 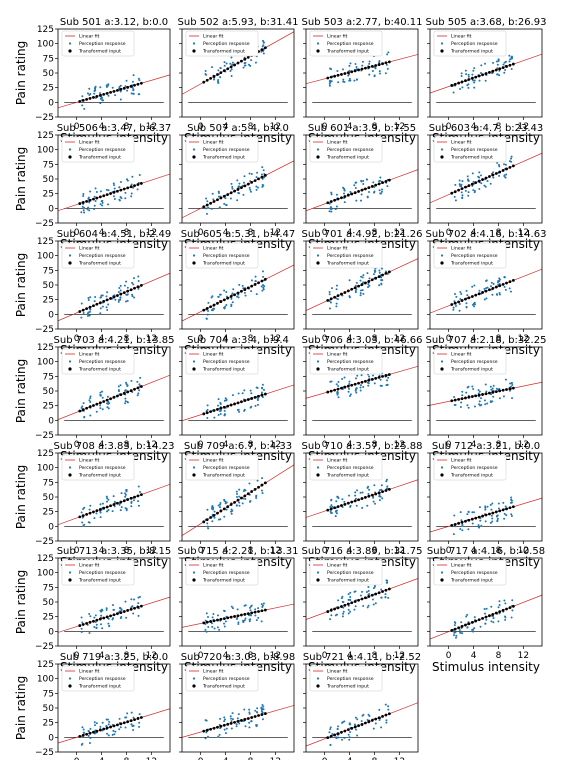 What do you see at coordinates (251, 656) in the screenshot?
I see `x-tick-label: 8` at bounding box center [251, 656].